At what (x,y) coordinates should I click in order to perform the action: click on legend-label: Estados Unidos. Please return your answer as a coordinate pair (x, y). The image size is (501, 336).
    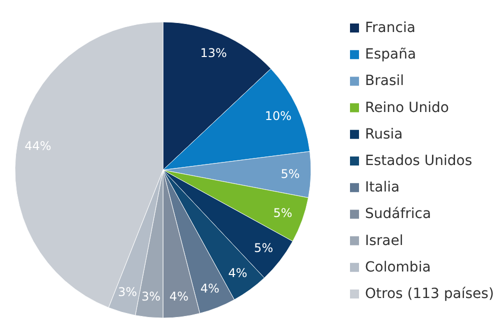
    Looking at the image, I should click on (418, 161).